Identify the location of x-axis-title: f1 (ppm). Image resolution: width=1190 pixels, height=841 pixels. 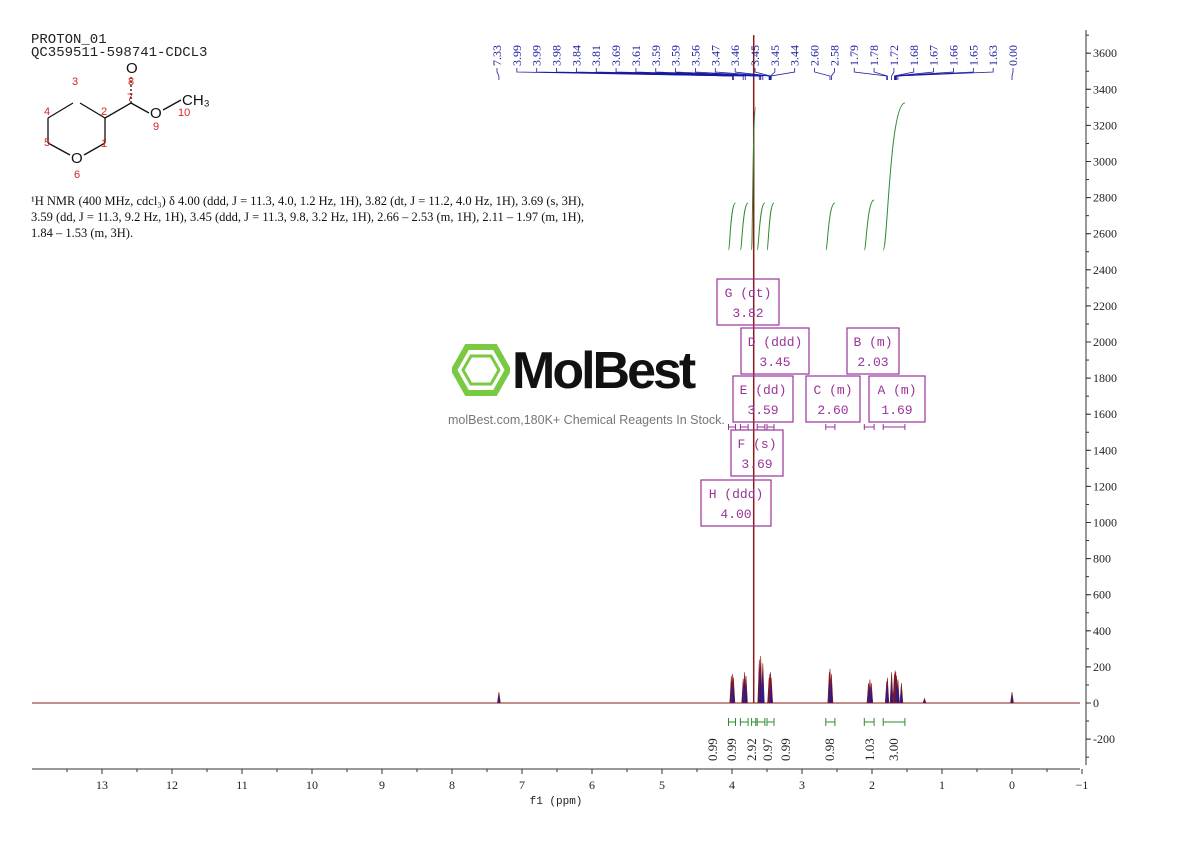
(556, 802).